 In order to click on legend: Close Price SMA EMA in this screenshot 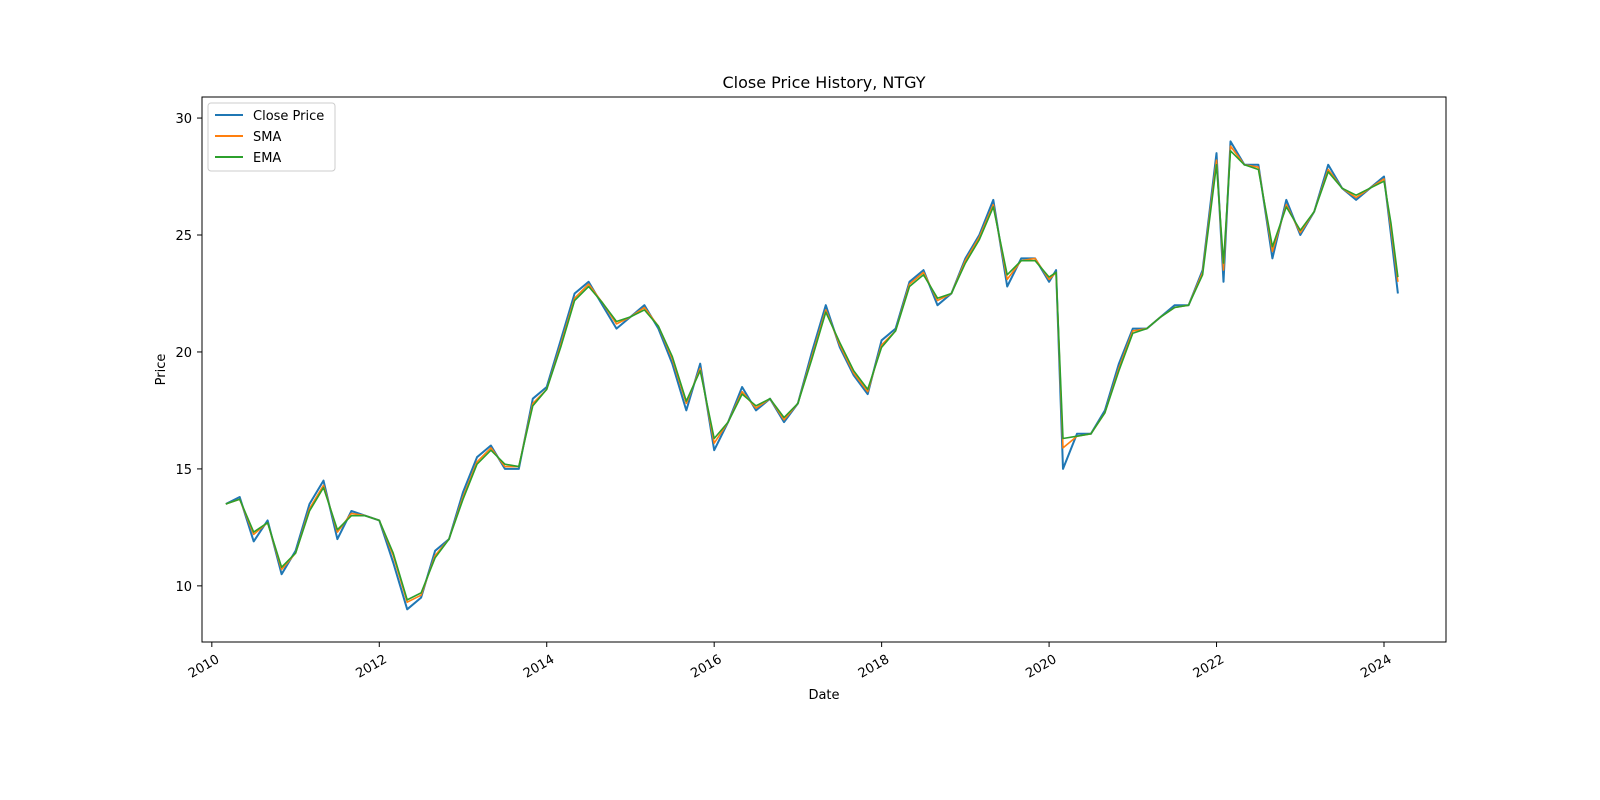, I will do `click(271, 137)`.